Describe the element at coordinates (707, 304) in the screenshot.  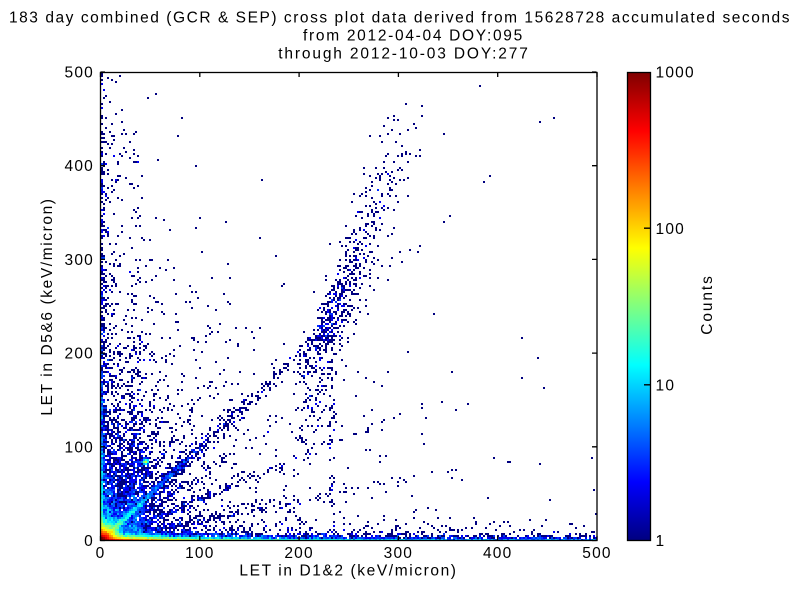
I see `svg-text: Counts` at that location.